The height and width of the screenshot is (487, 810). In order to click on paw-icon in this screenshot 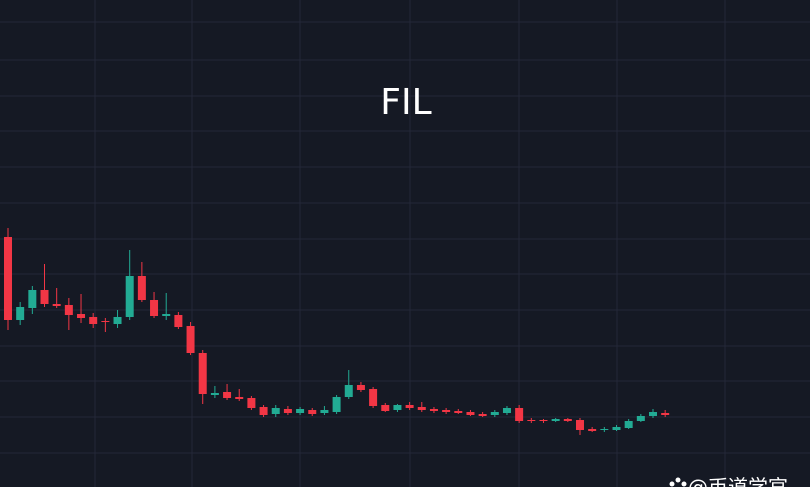, I will do `click(678, 482)`.